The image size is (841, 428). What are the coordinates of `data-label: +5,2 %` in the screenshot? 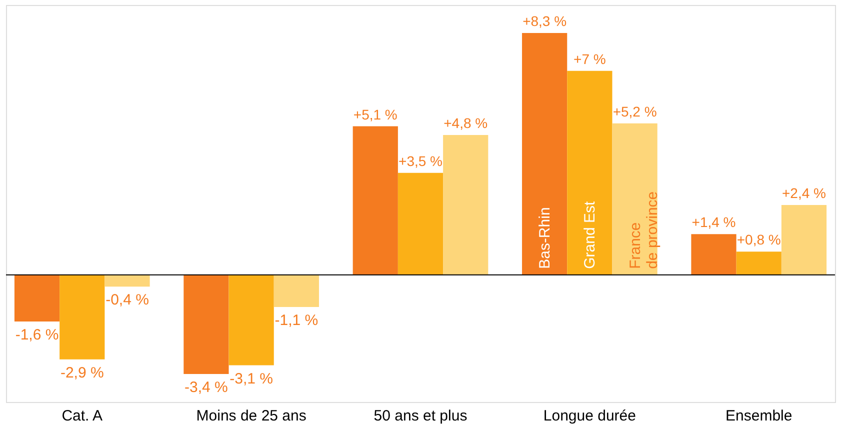 It's located at (634, 111).